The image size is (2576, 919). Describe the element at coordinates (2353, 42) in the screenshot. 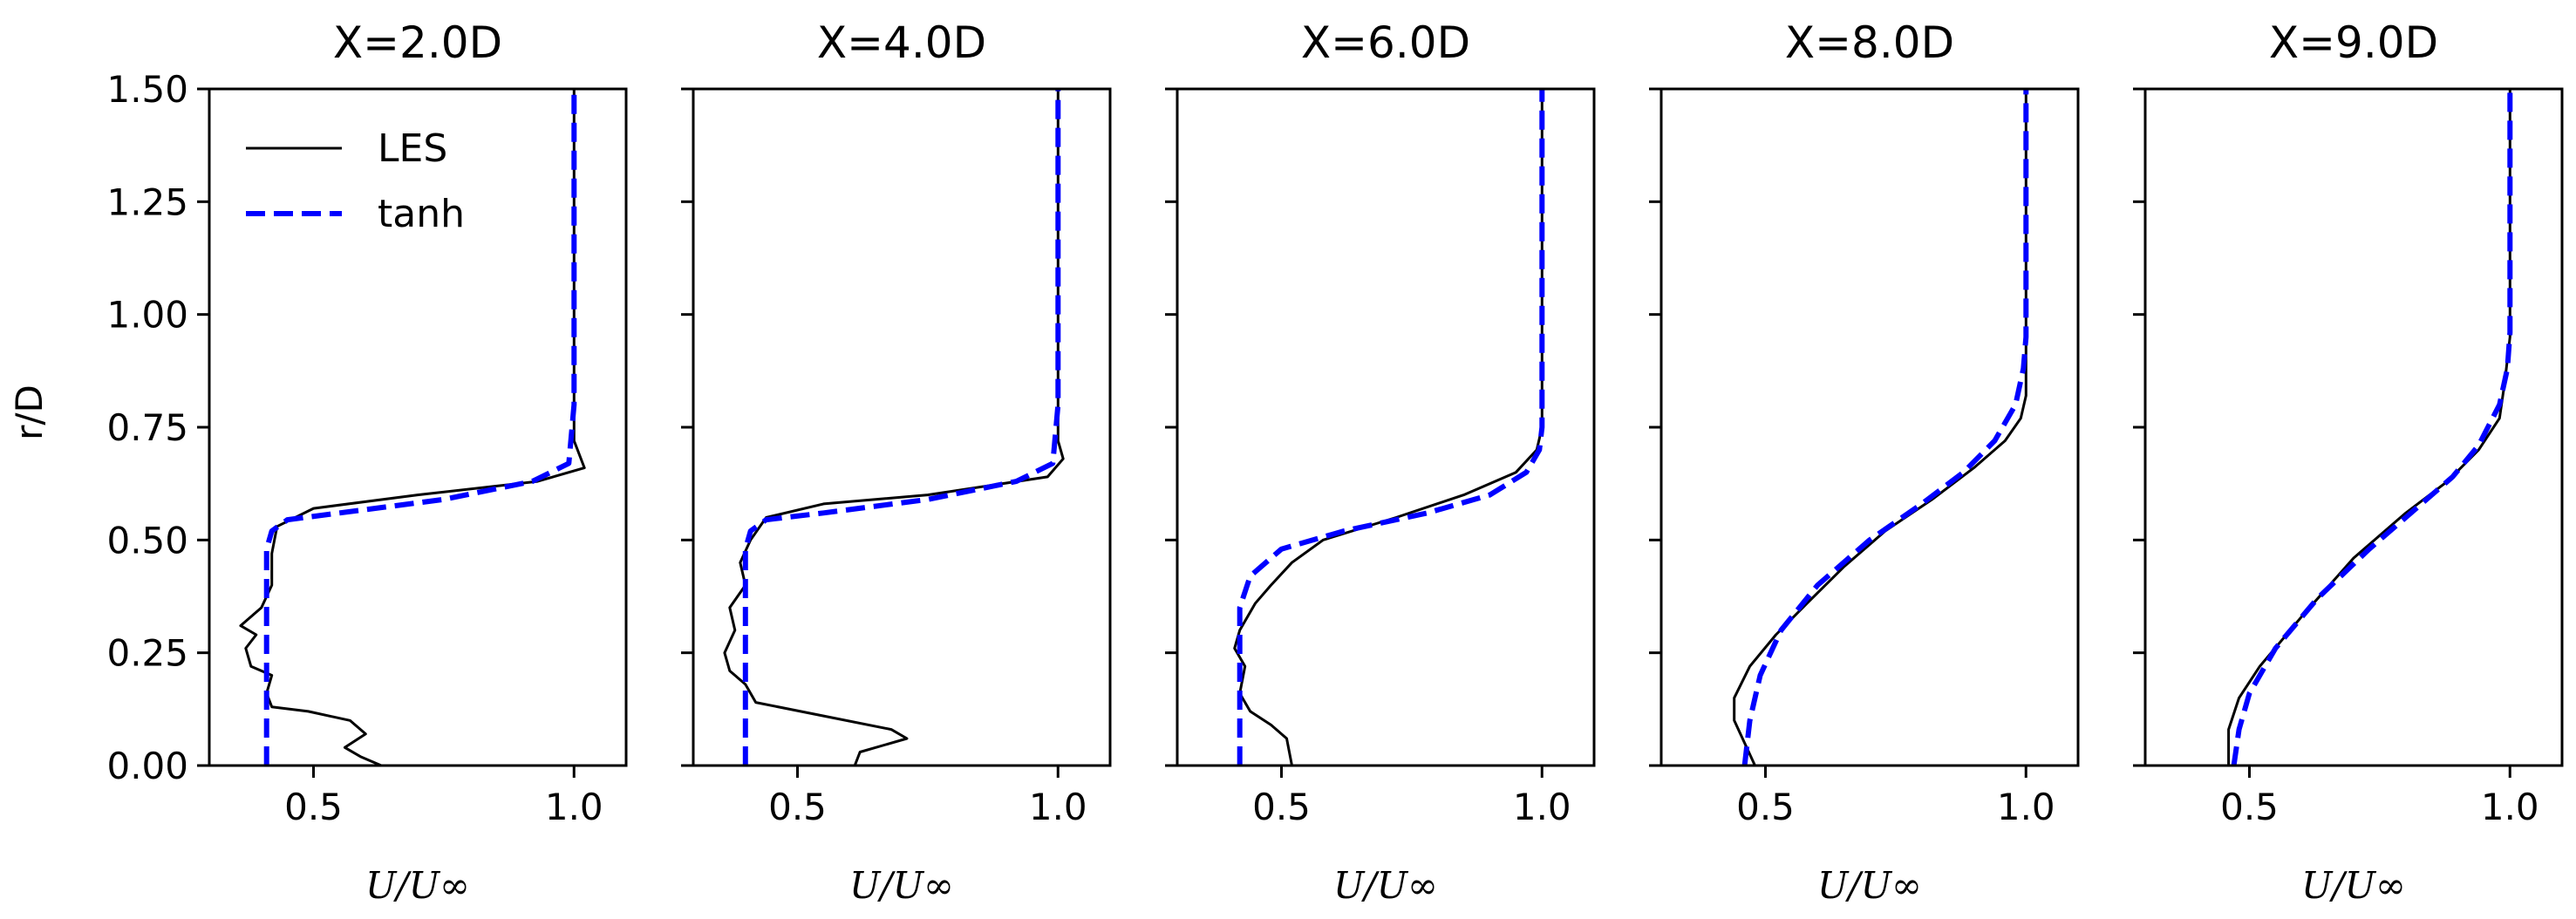

I see `panel-title: X=9.0D` at that location.